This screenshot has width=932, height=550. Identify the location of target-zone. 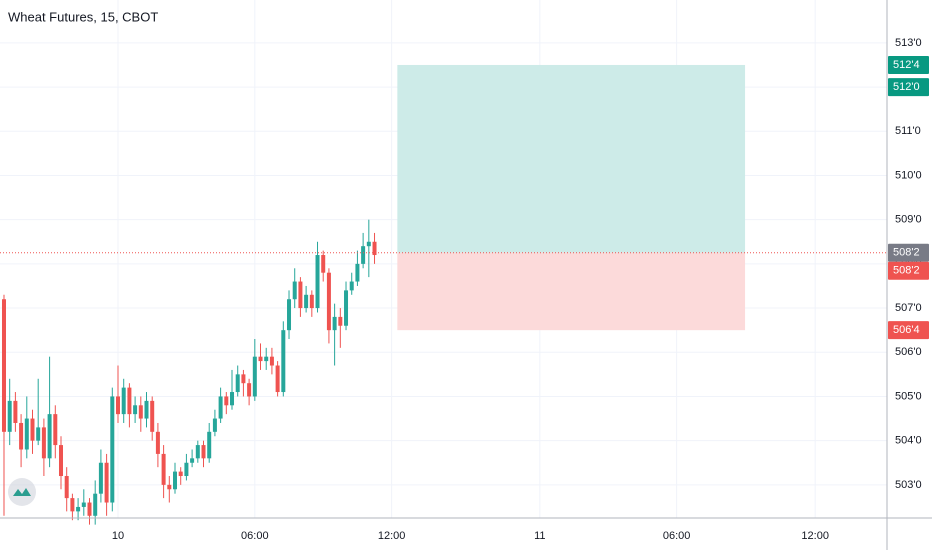
(571, 158).